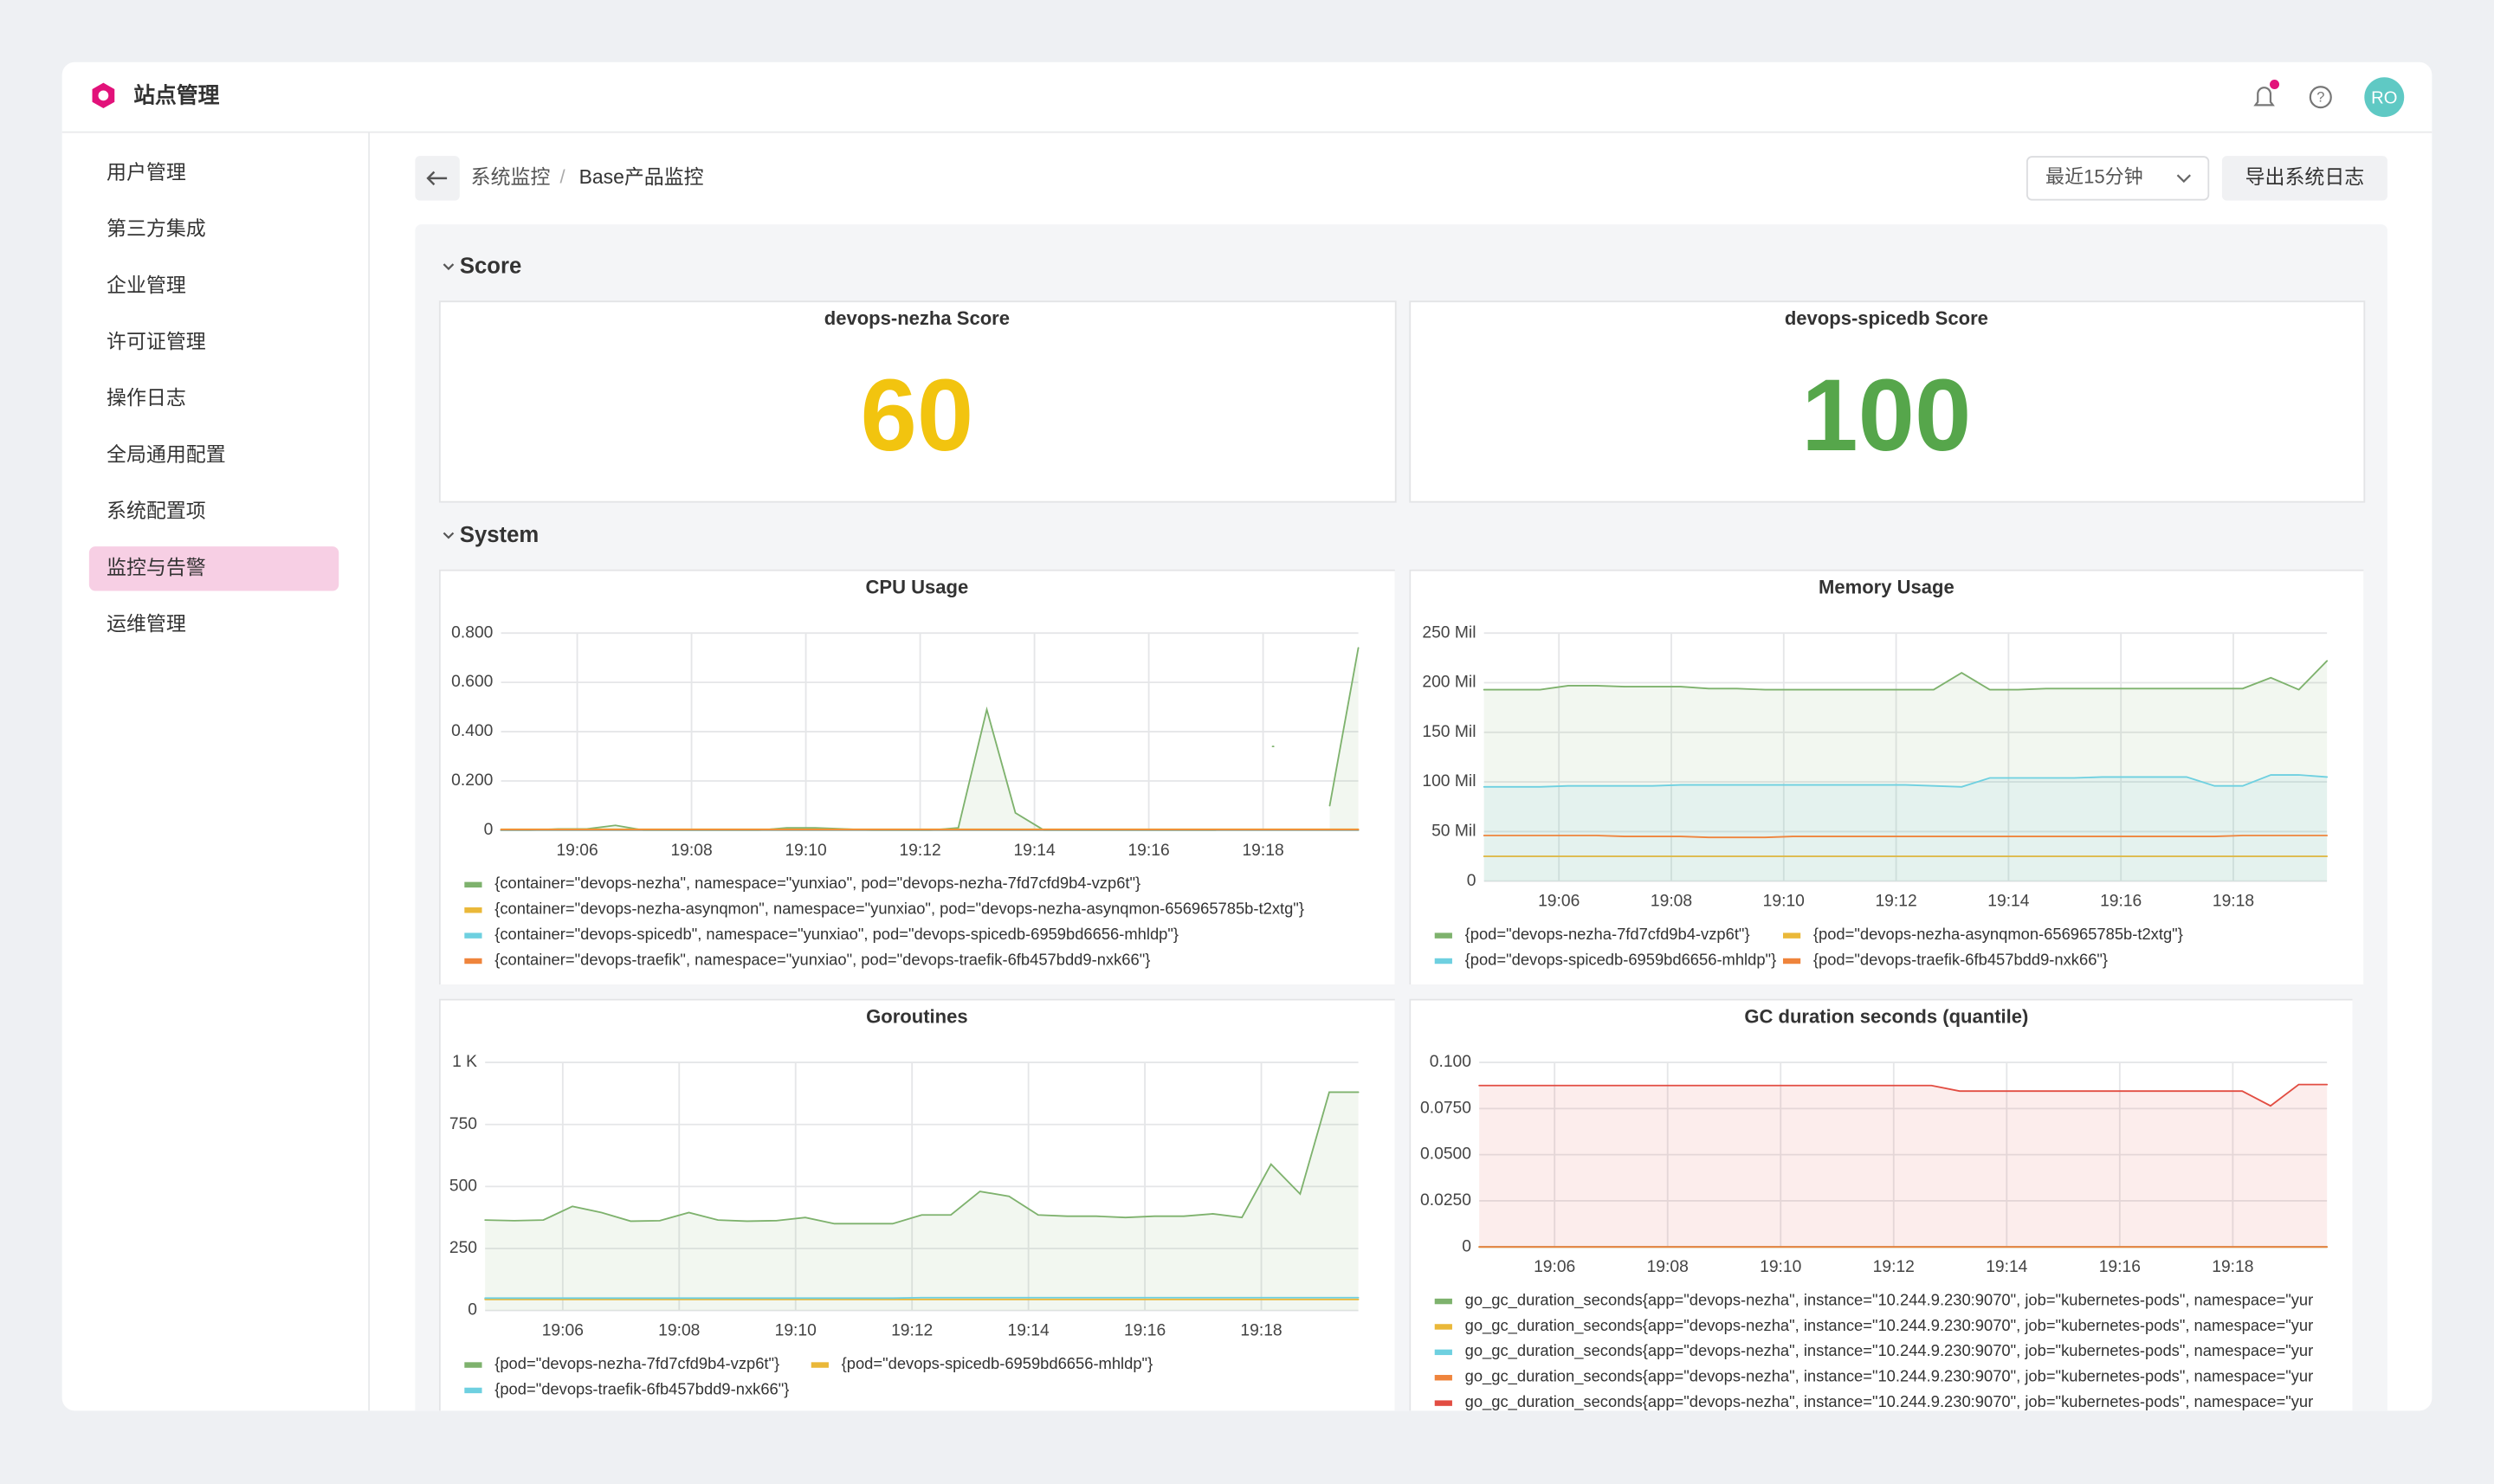 The width and height of the screenshot is (2494, 1484). I want to click on help-icon: ?, so click(2320, 97).